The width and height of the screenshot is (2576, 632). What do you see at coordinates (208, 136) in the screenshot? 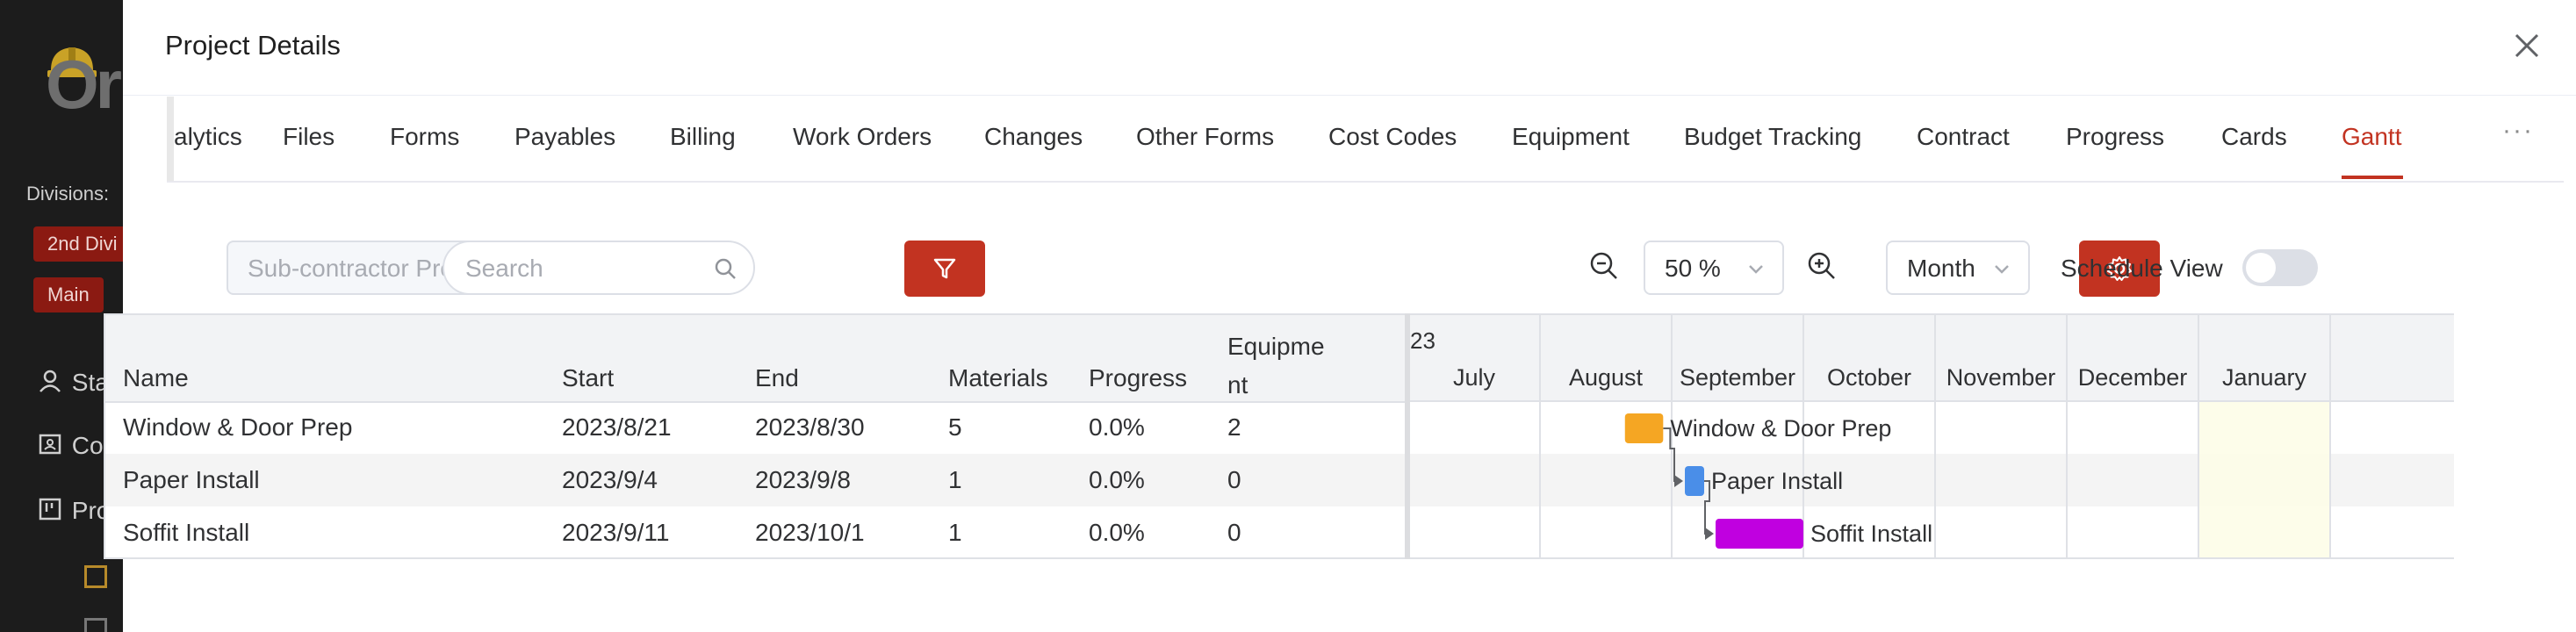
I see `tab-analytics: alytics` at bounding box center [208, 136].